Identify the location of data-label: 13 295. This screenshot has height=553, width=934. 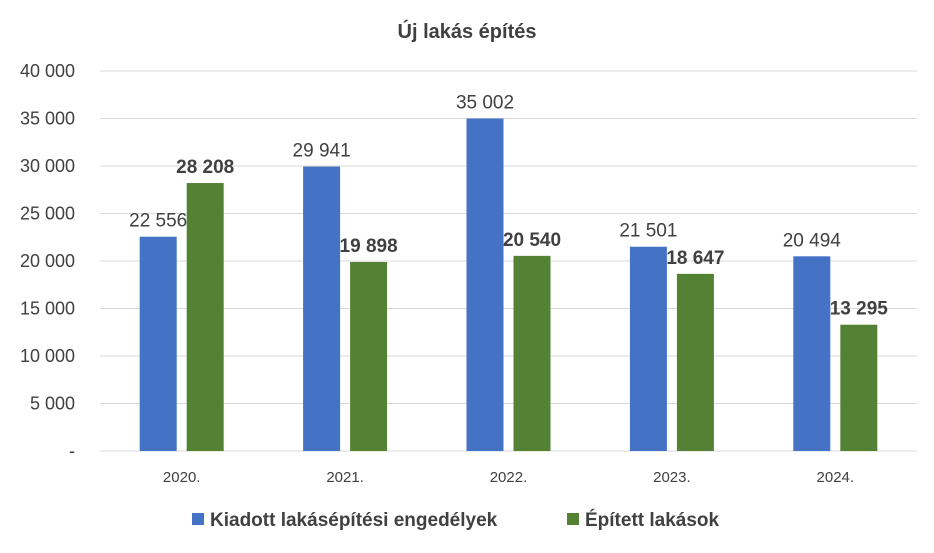
(859, 309).